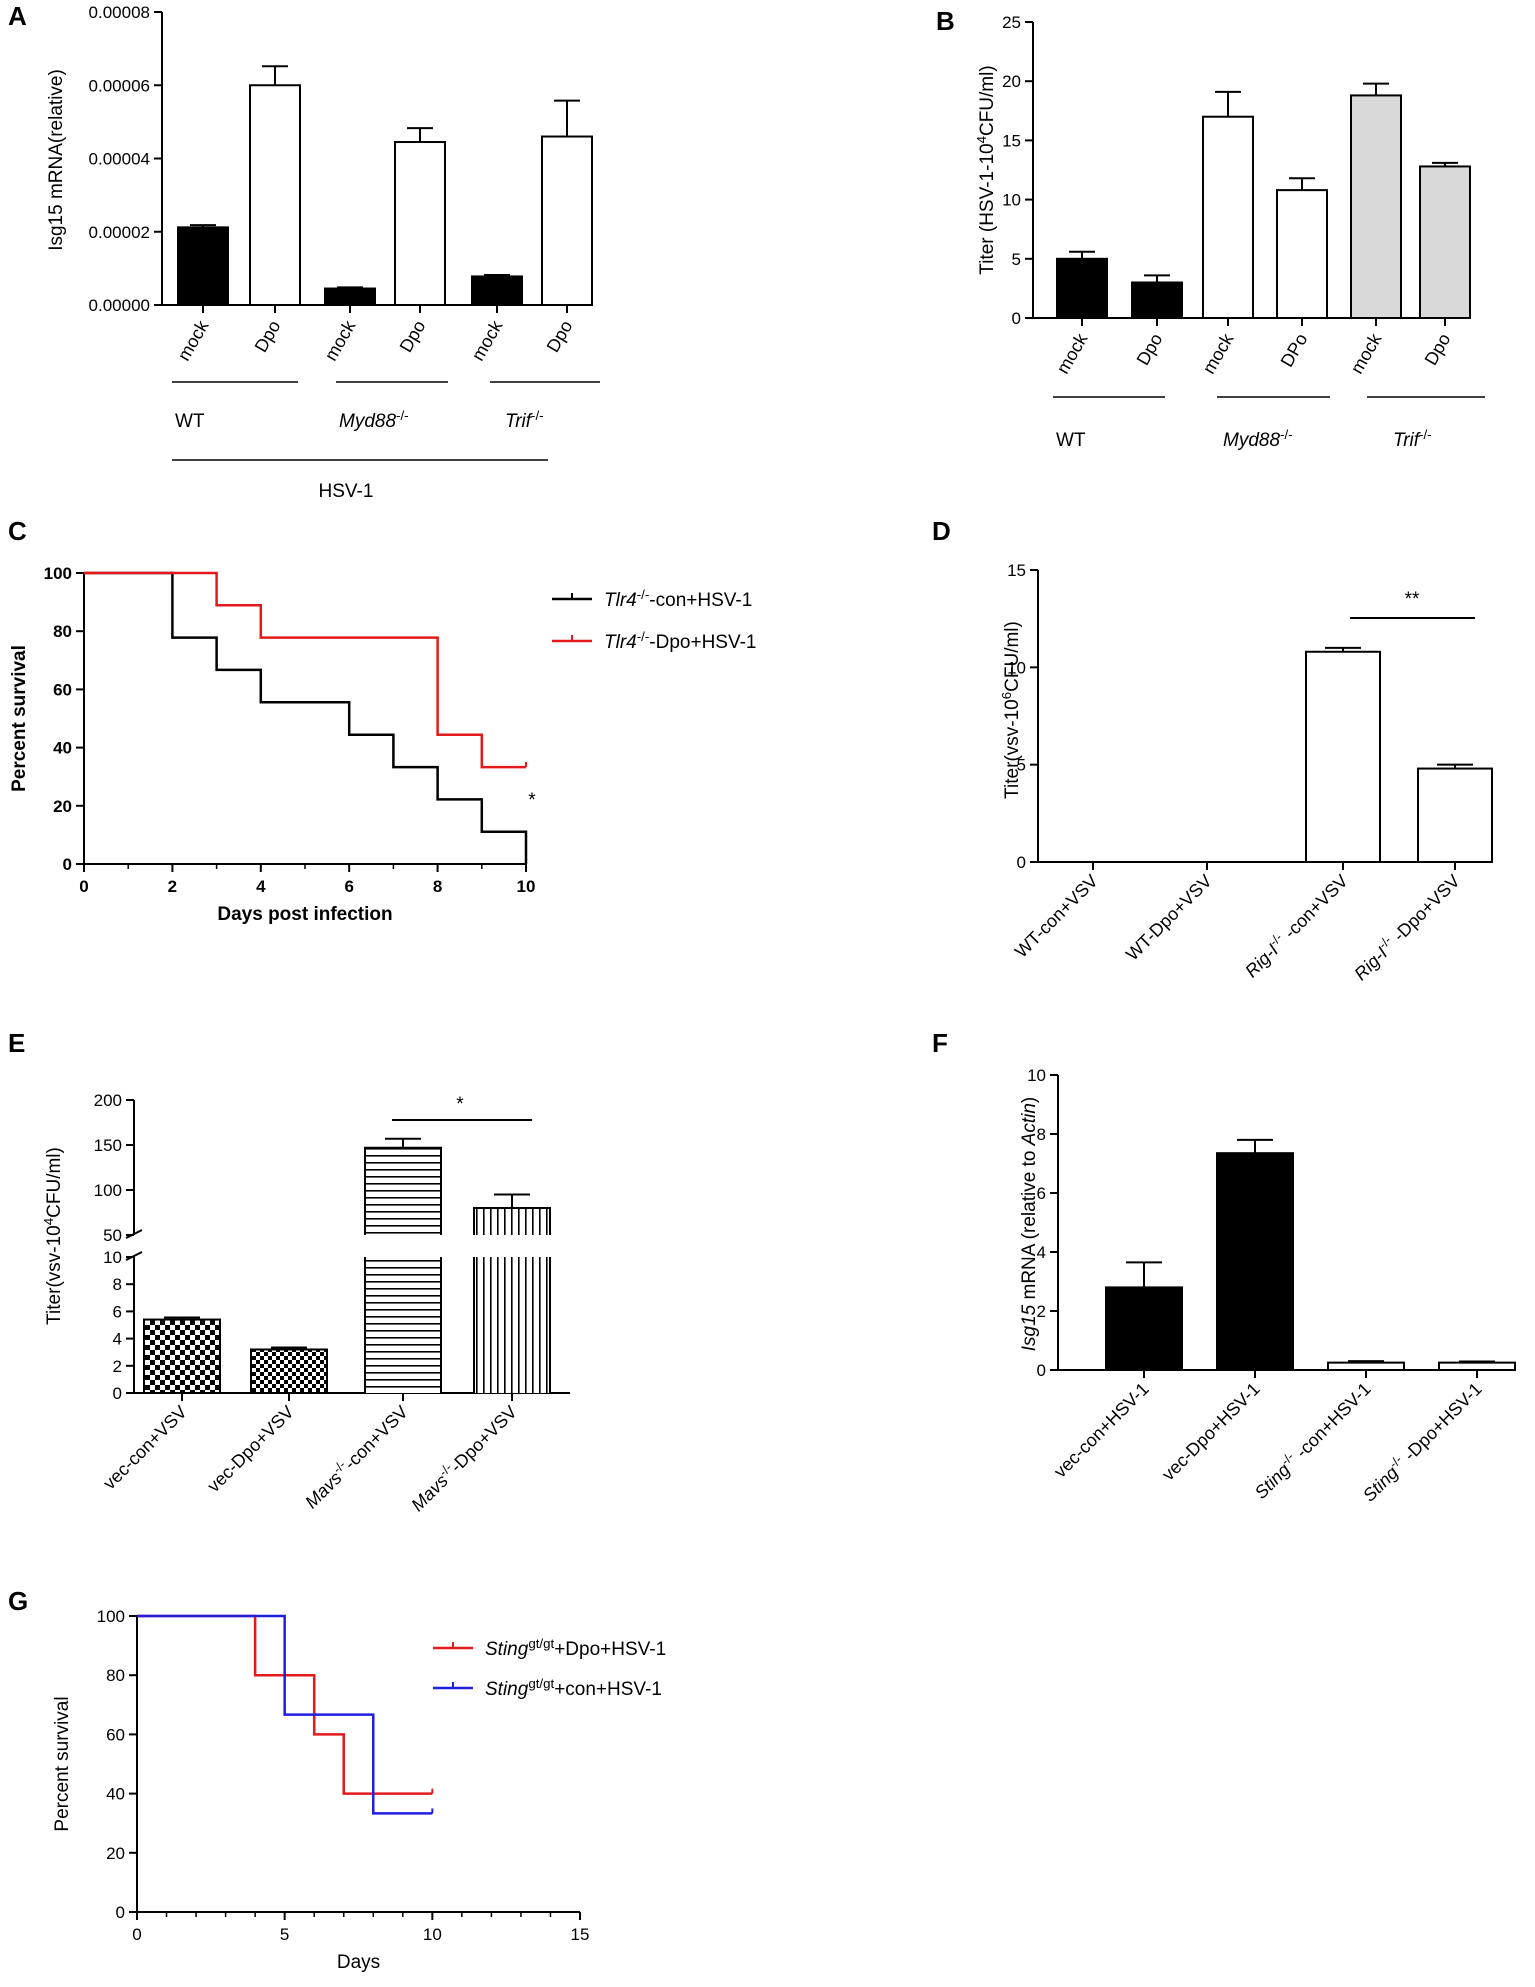 Image resolution: width=1535 pixels, height=1987 pixels. Describe the element at coordinates (1029, 1100) in the screenshot. I see `panel-f-y-label-part: )` at that location.